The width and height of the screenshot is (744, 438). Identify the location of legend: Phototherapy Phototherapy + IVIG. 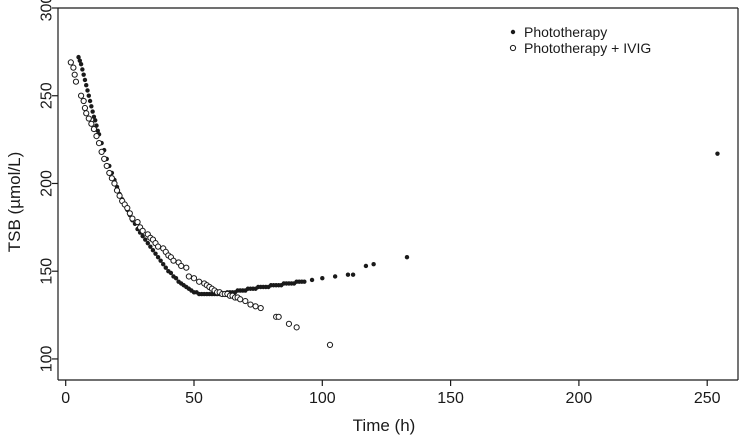
(580, 40).